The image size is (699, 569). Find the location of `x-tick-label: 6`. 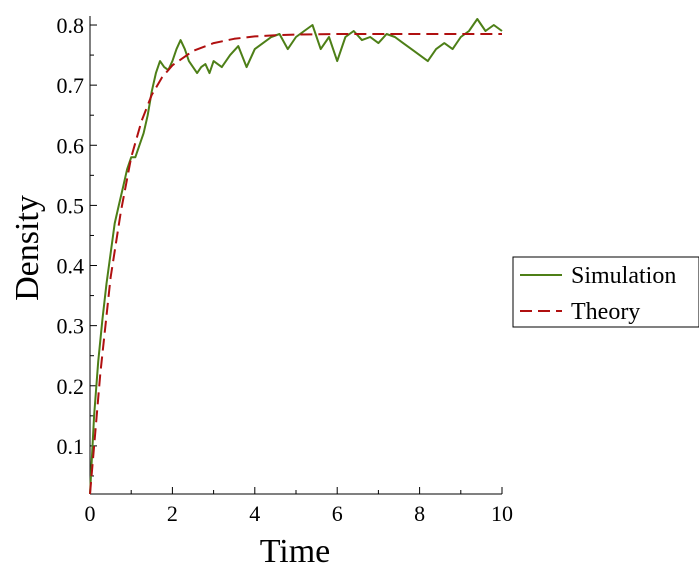

x-tick-label: 6 is located at coordinates (337, 513).